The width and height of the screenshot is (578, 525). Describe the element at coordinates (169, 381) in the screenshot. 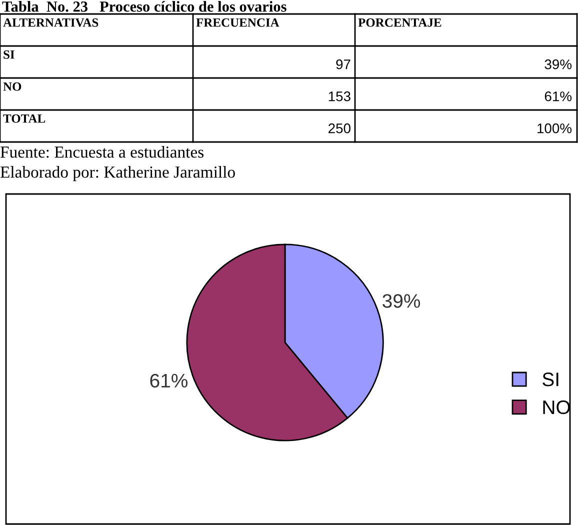

I see `data-label: 61%` at that location.